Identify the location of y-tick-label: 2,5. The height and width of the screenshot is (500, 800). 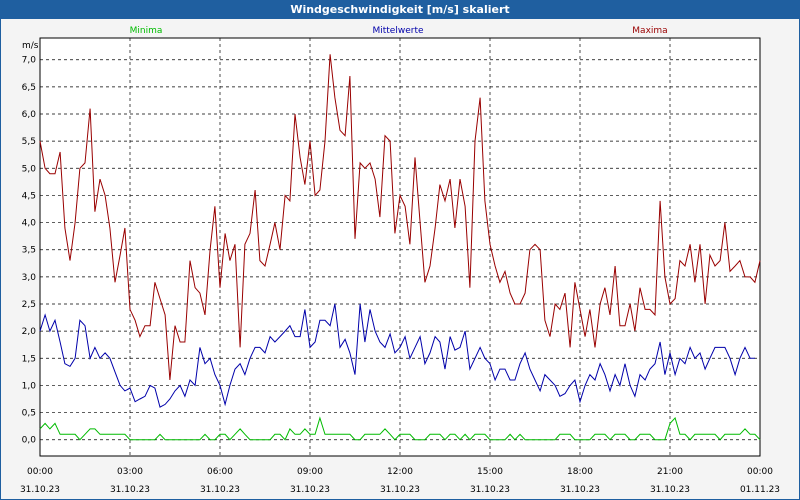
(29, 305).